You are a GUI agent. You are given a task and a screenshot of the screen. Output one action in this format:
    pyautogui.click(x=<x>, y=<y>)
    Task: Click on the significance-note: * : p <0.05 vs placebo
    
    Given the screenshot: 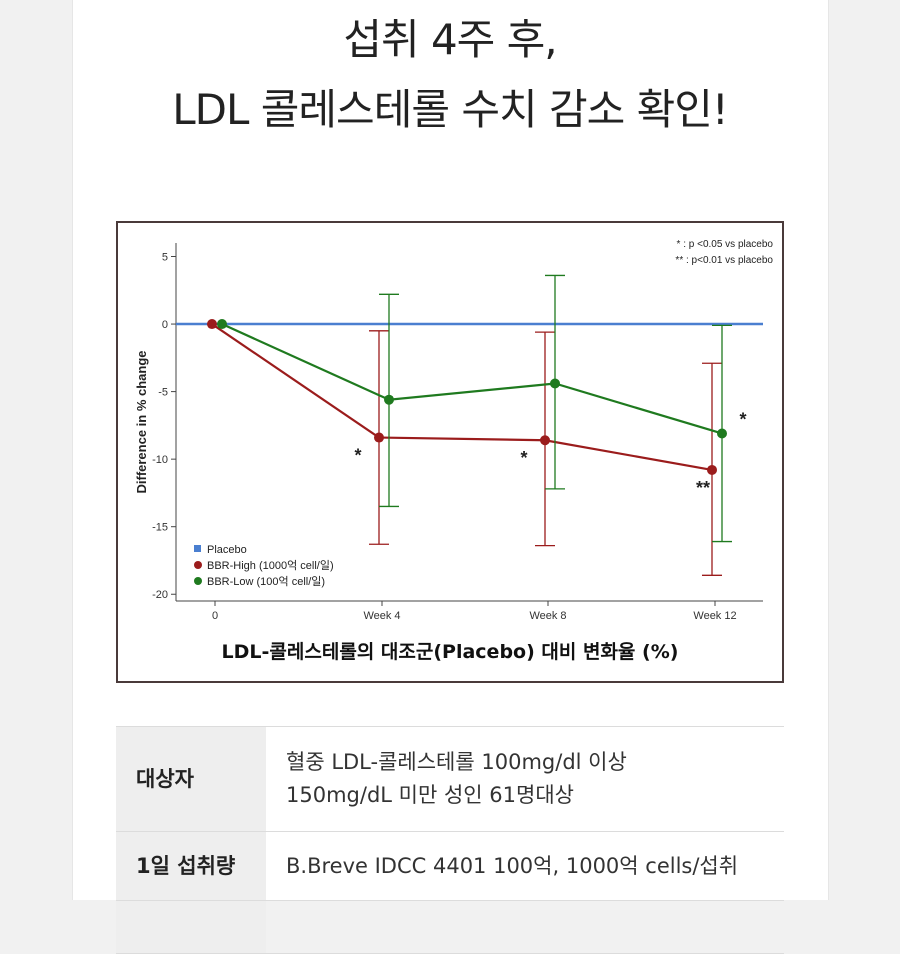 What is the action you would take?
    pyautogui.click(x=725, y=244)
    